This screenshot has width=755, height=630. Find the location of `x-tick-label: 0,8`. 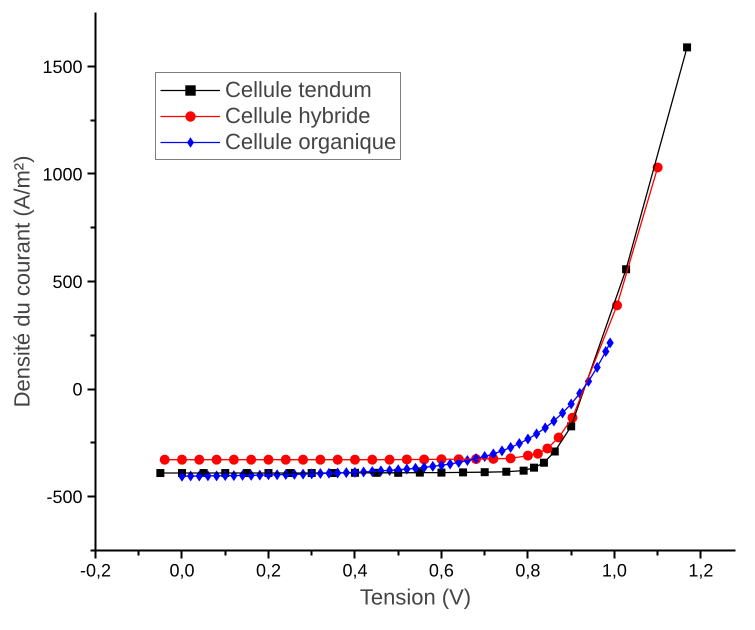

x-tick-label: 0,8 is located at coordinates (527, 570).